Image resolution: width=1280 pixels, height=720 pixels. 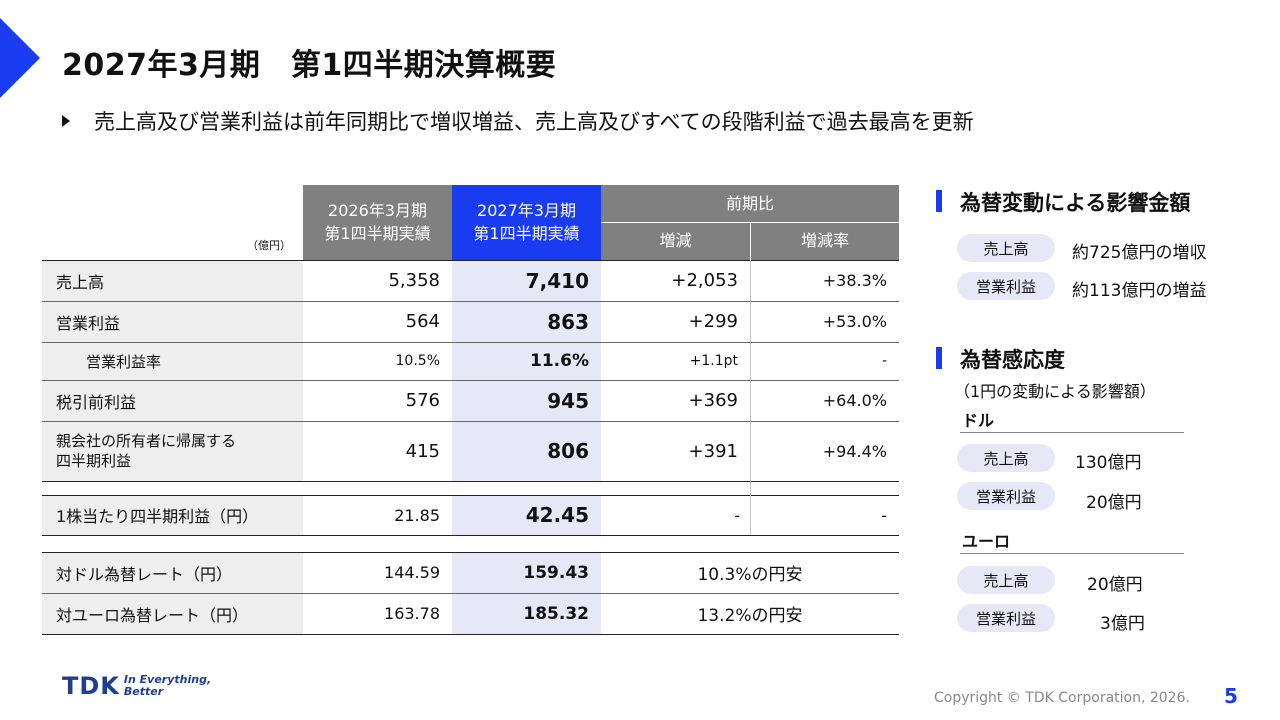 What do you see at coordinates (978, 420) in the screenshot?
I see `usd-label: ドル` at bounding box center [978, 420].